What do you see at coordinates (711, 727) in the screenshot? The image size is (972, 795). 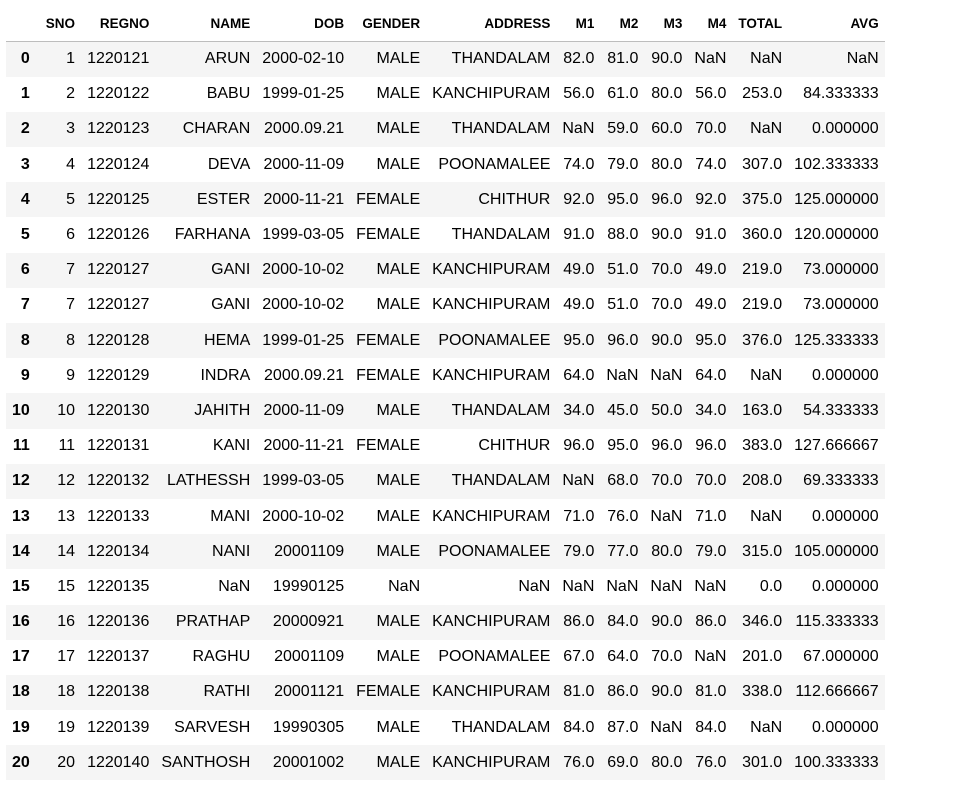 I see `cell-m4: 84.0` at bounding box center [711, 727].